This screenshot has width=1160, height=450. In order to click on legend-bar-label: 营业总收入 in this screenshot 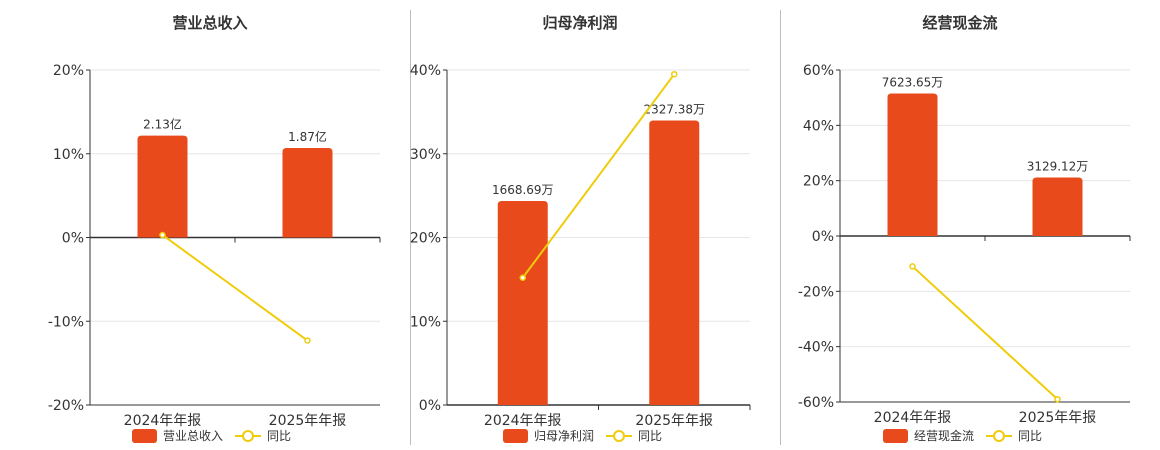, I will do `click(193, 436)`.